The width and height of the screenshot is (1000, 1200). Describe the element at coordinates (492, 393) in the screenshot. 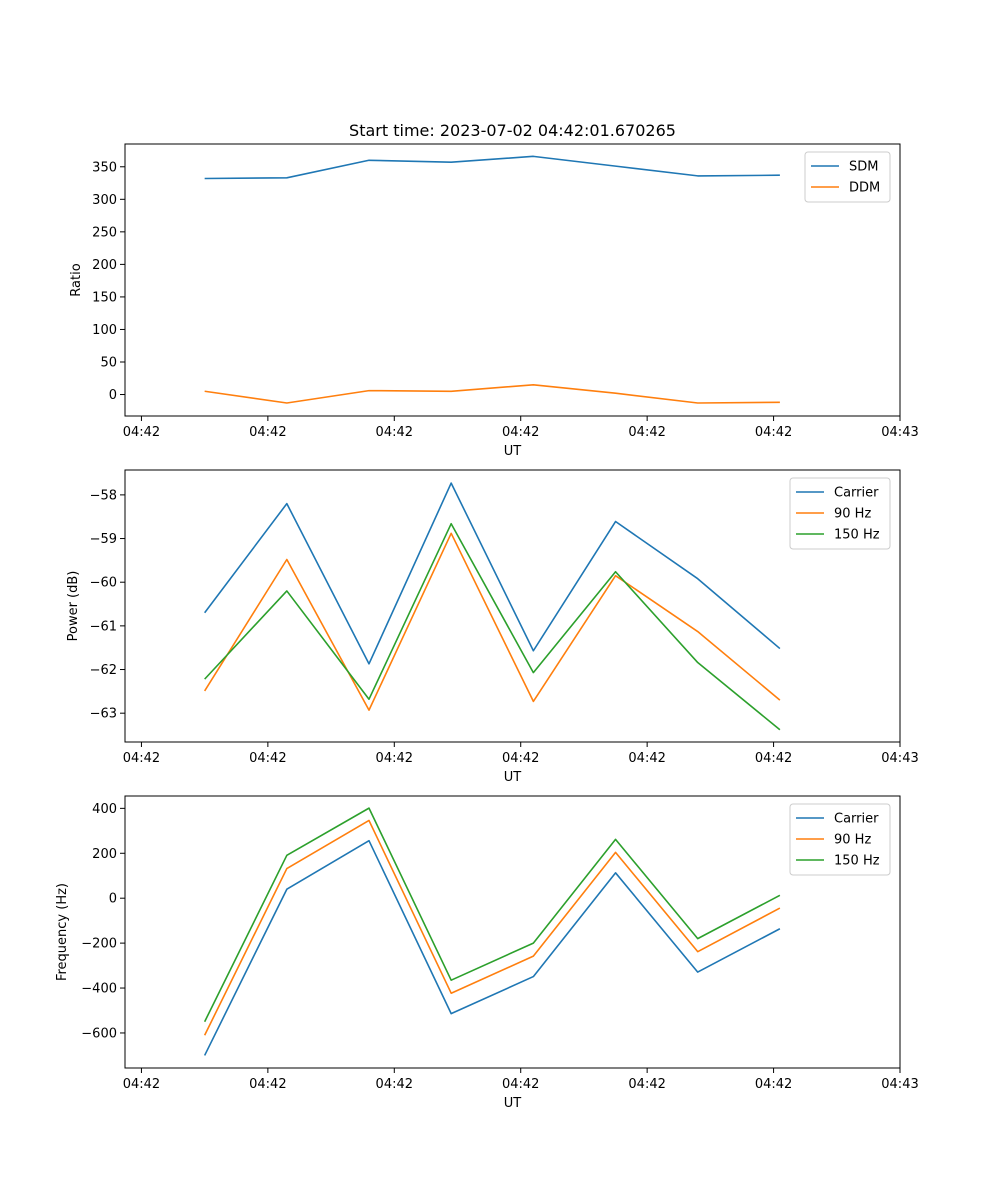

I see `series-line-ddm` at that location.